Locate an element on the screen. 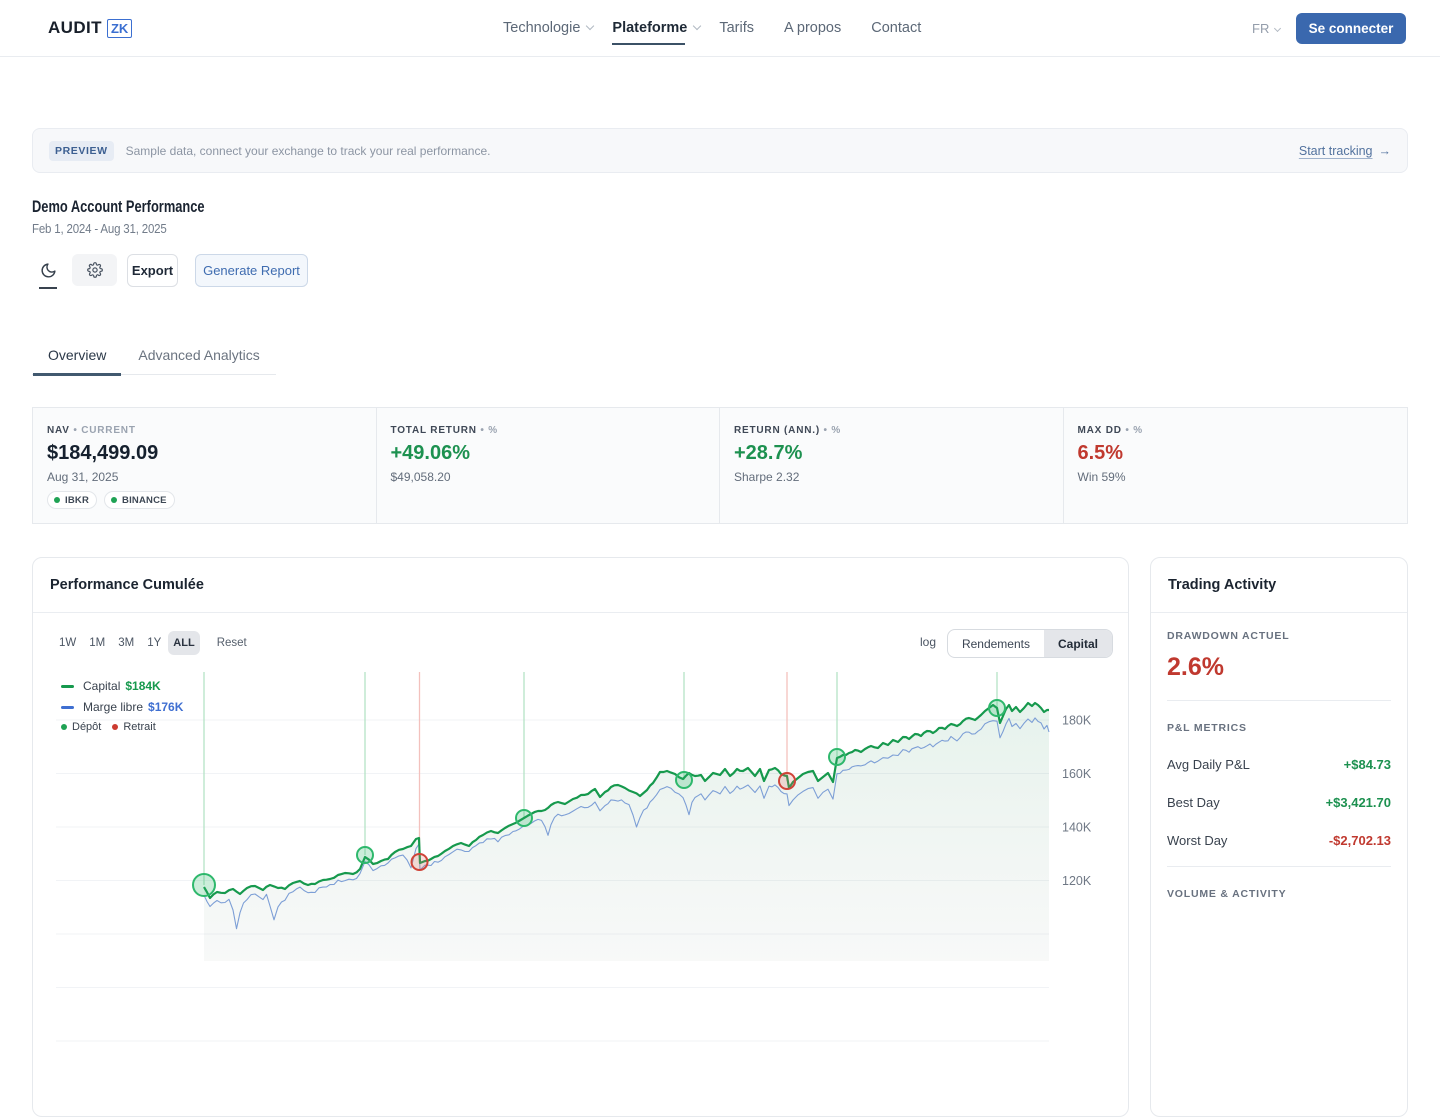 The image size is (1440, 1117). svg-text: 180K is located at coordinates (1077, 721).